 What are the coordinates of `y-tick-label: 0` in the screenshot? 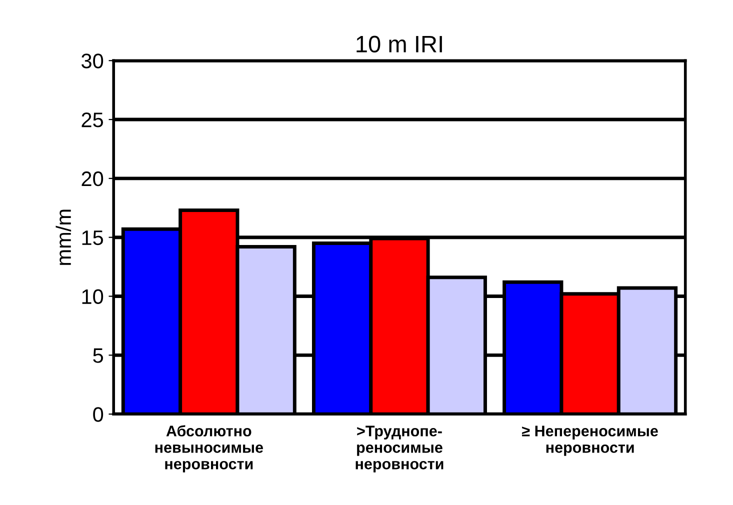 It's located at (98, 414).